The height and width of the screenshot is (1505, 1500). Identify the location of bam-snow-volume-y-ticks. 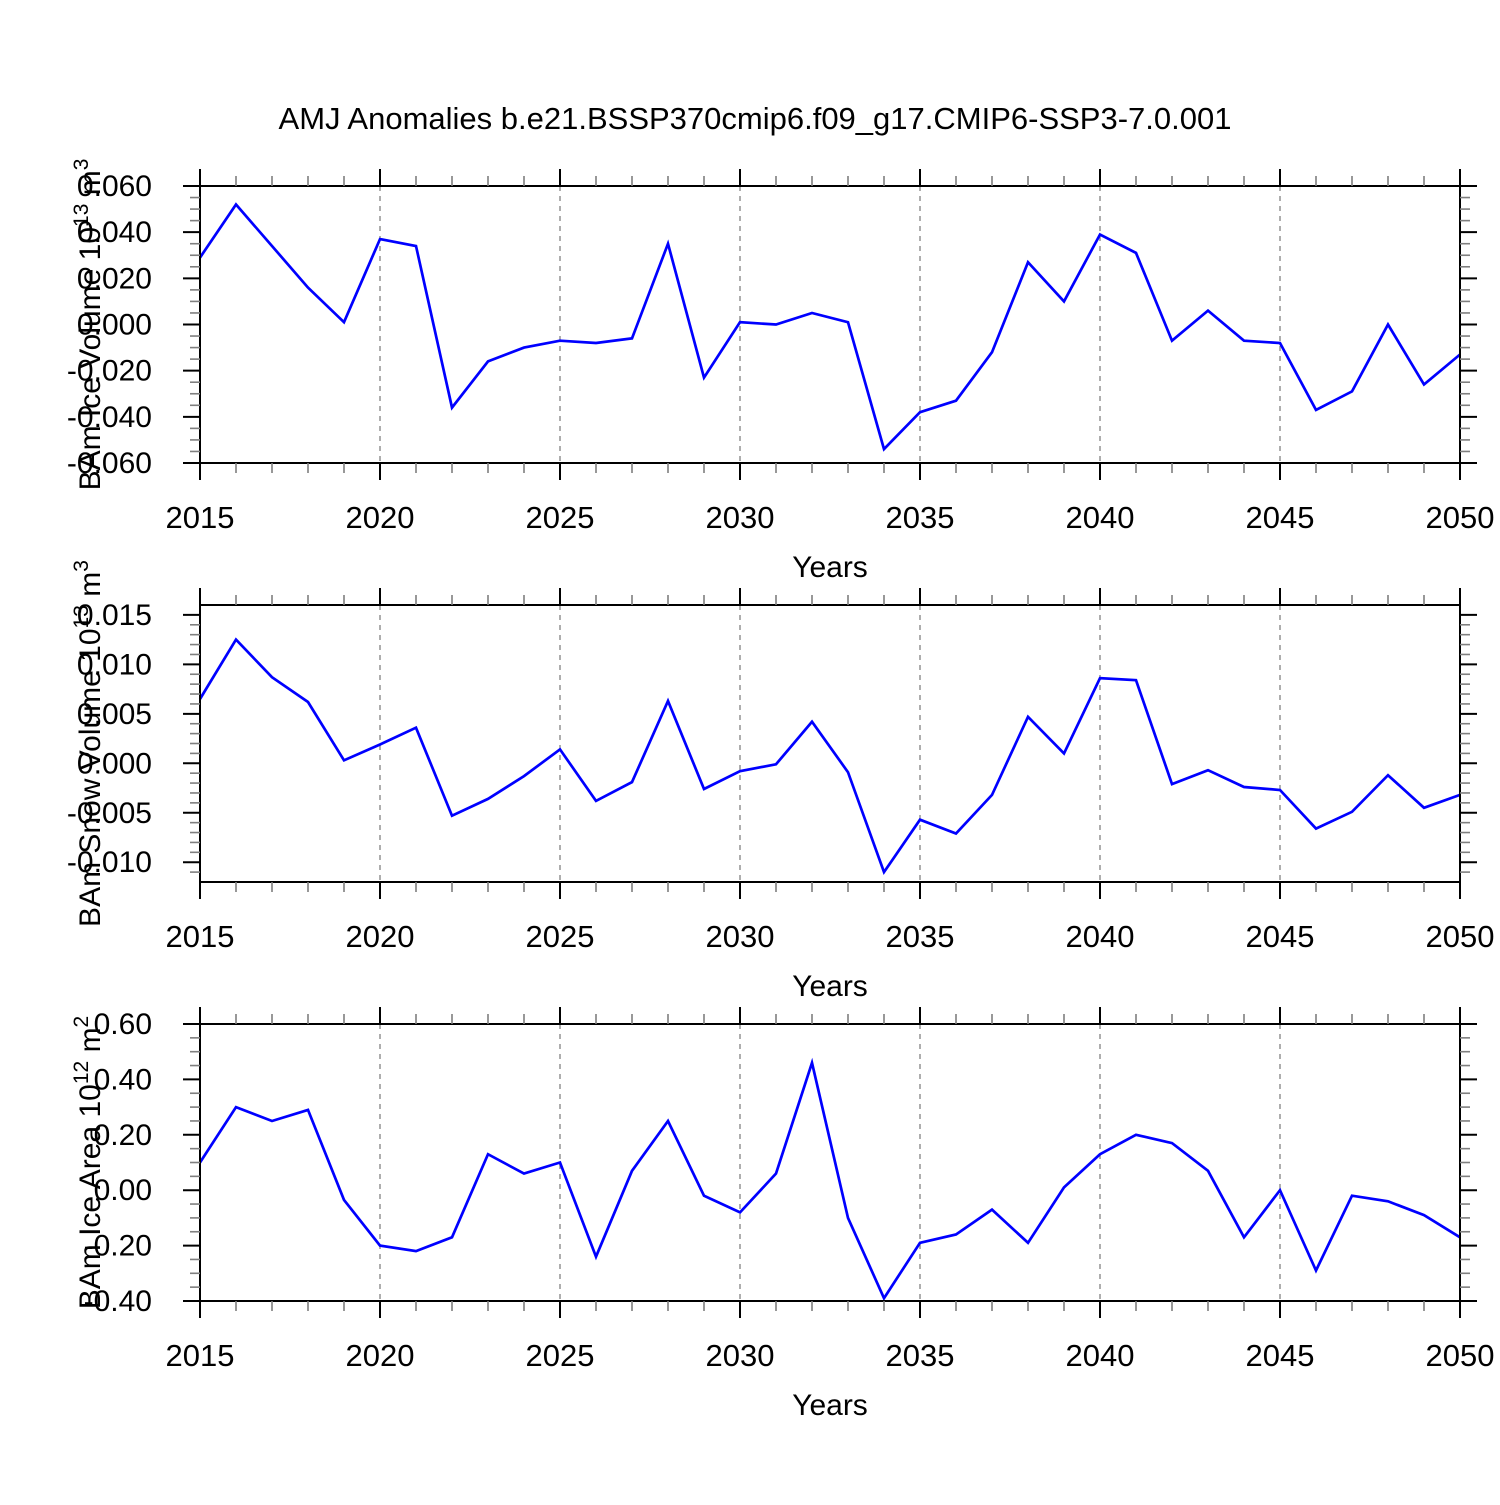
(830, 743).